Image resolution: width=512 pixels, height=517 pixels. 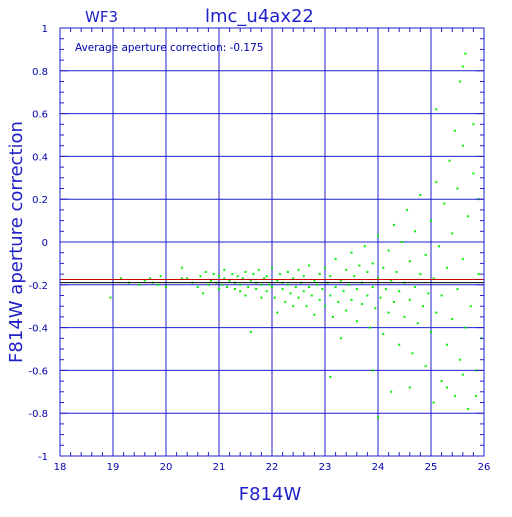 What do you see at coordinates (219, 467) in the screenshot?
I see `x-tick-label: 21` at bounding box center [219, 467].